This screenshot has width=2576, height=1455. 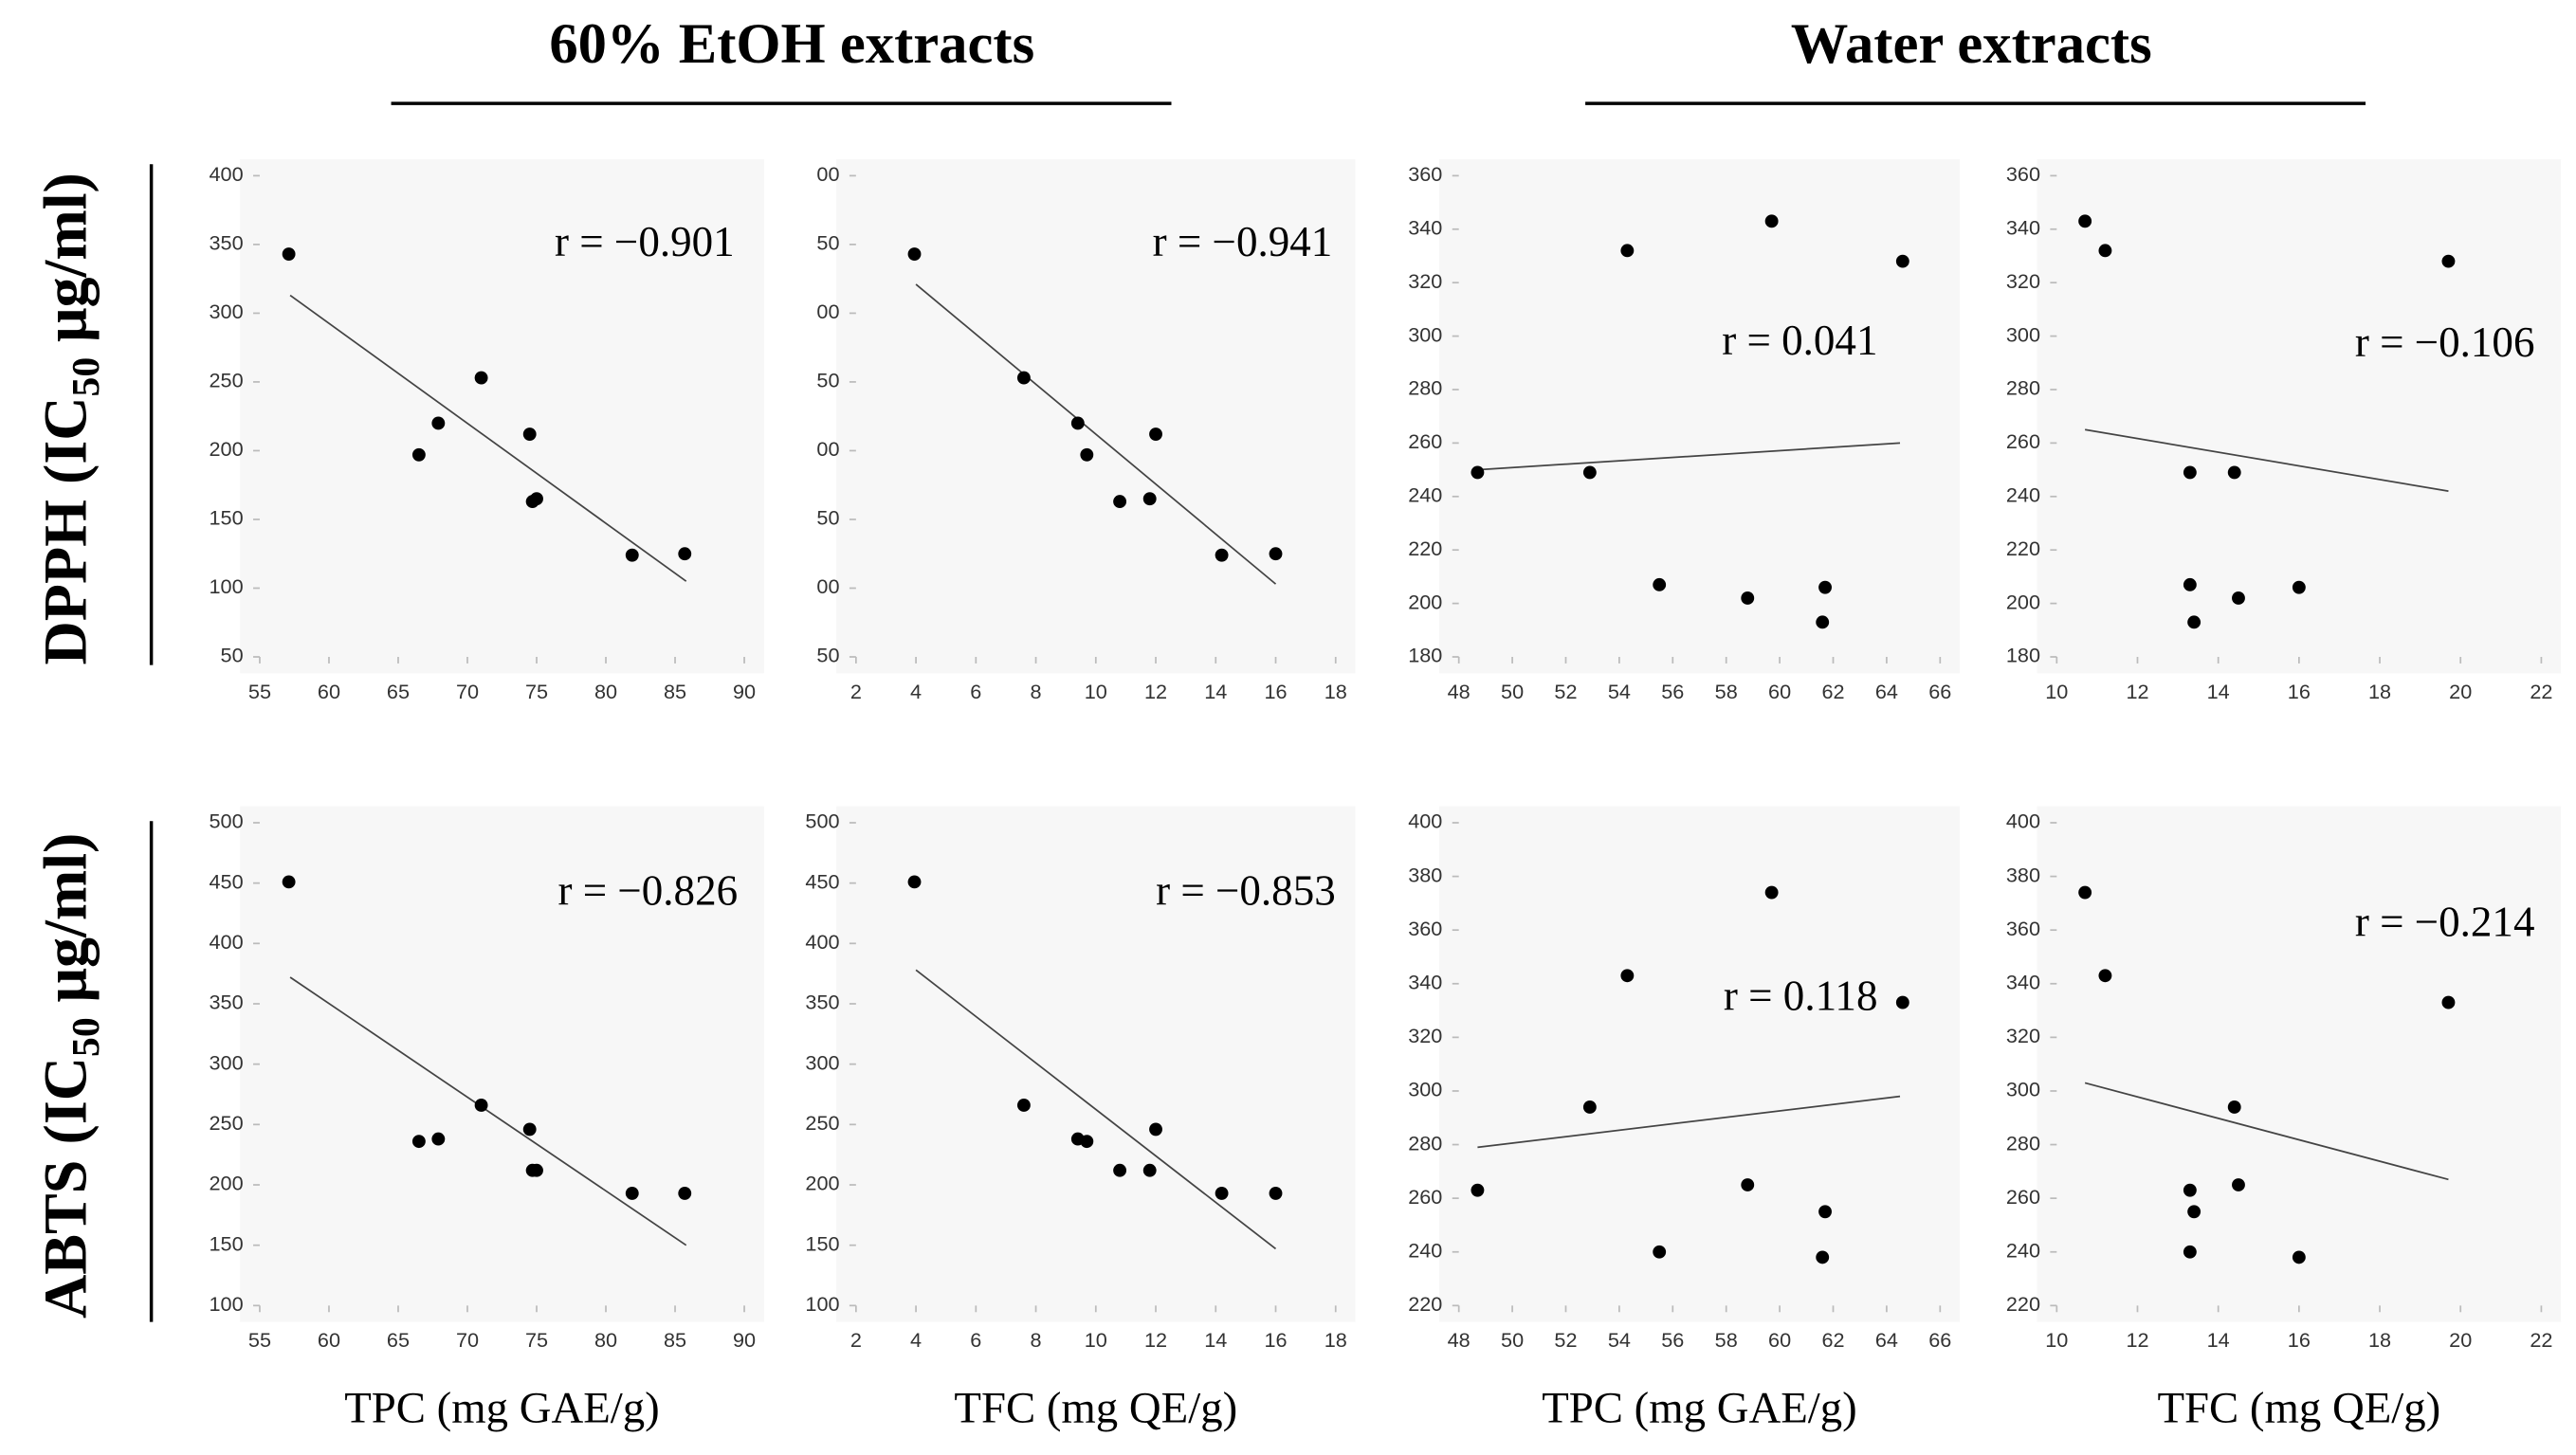 What do you see at coordinates (65, 925) in the screenshot?
I see `row-label-suffix: μg/ml)` at bounding box center [65, 925].